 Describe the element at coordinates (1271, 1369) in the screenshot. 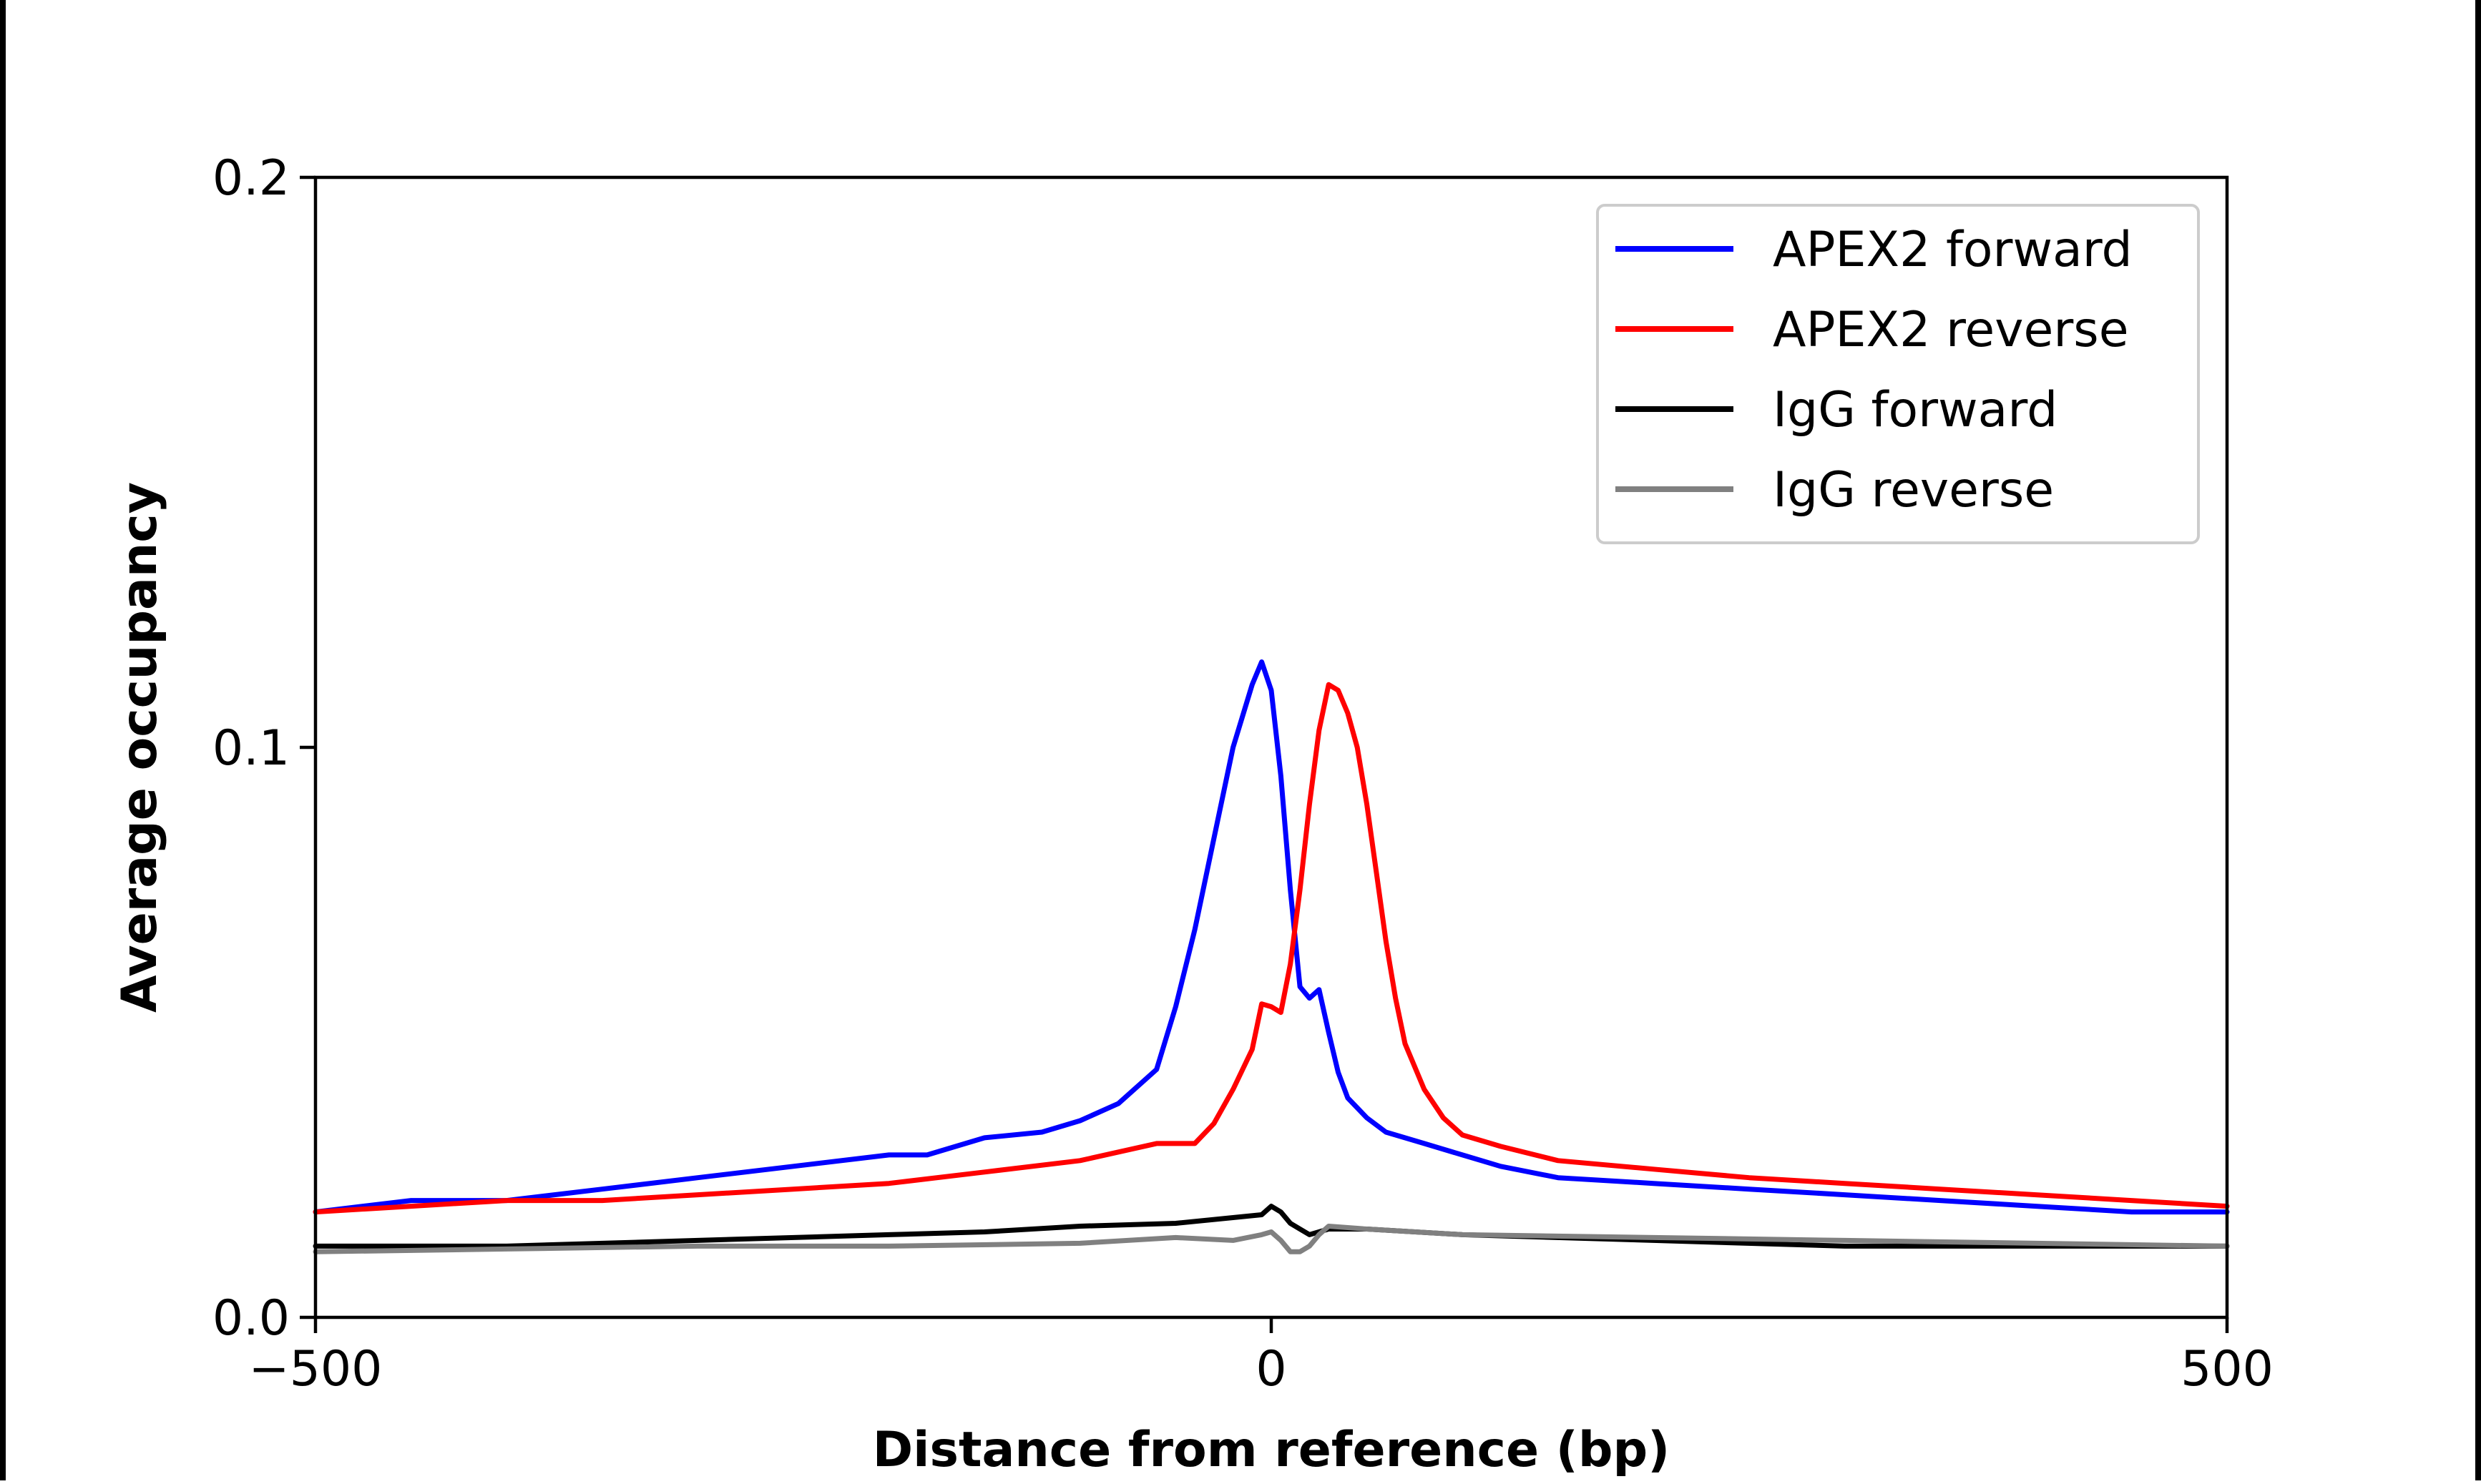

I see `x-tick-label: 0` at that location.